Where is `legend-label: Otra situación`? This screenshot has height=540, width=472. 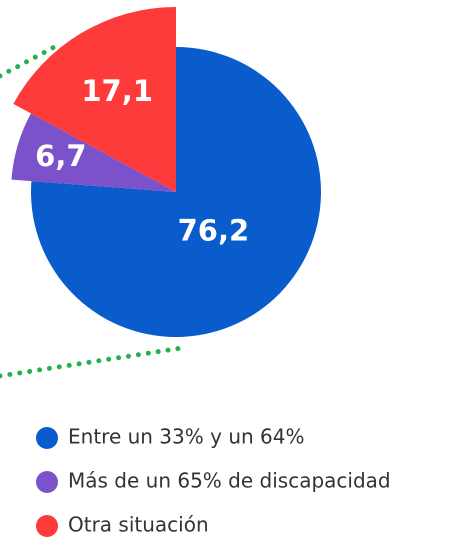 legend-label: Otra situación is located at coordinates (138, 525).